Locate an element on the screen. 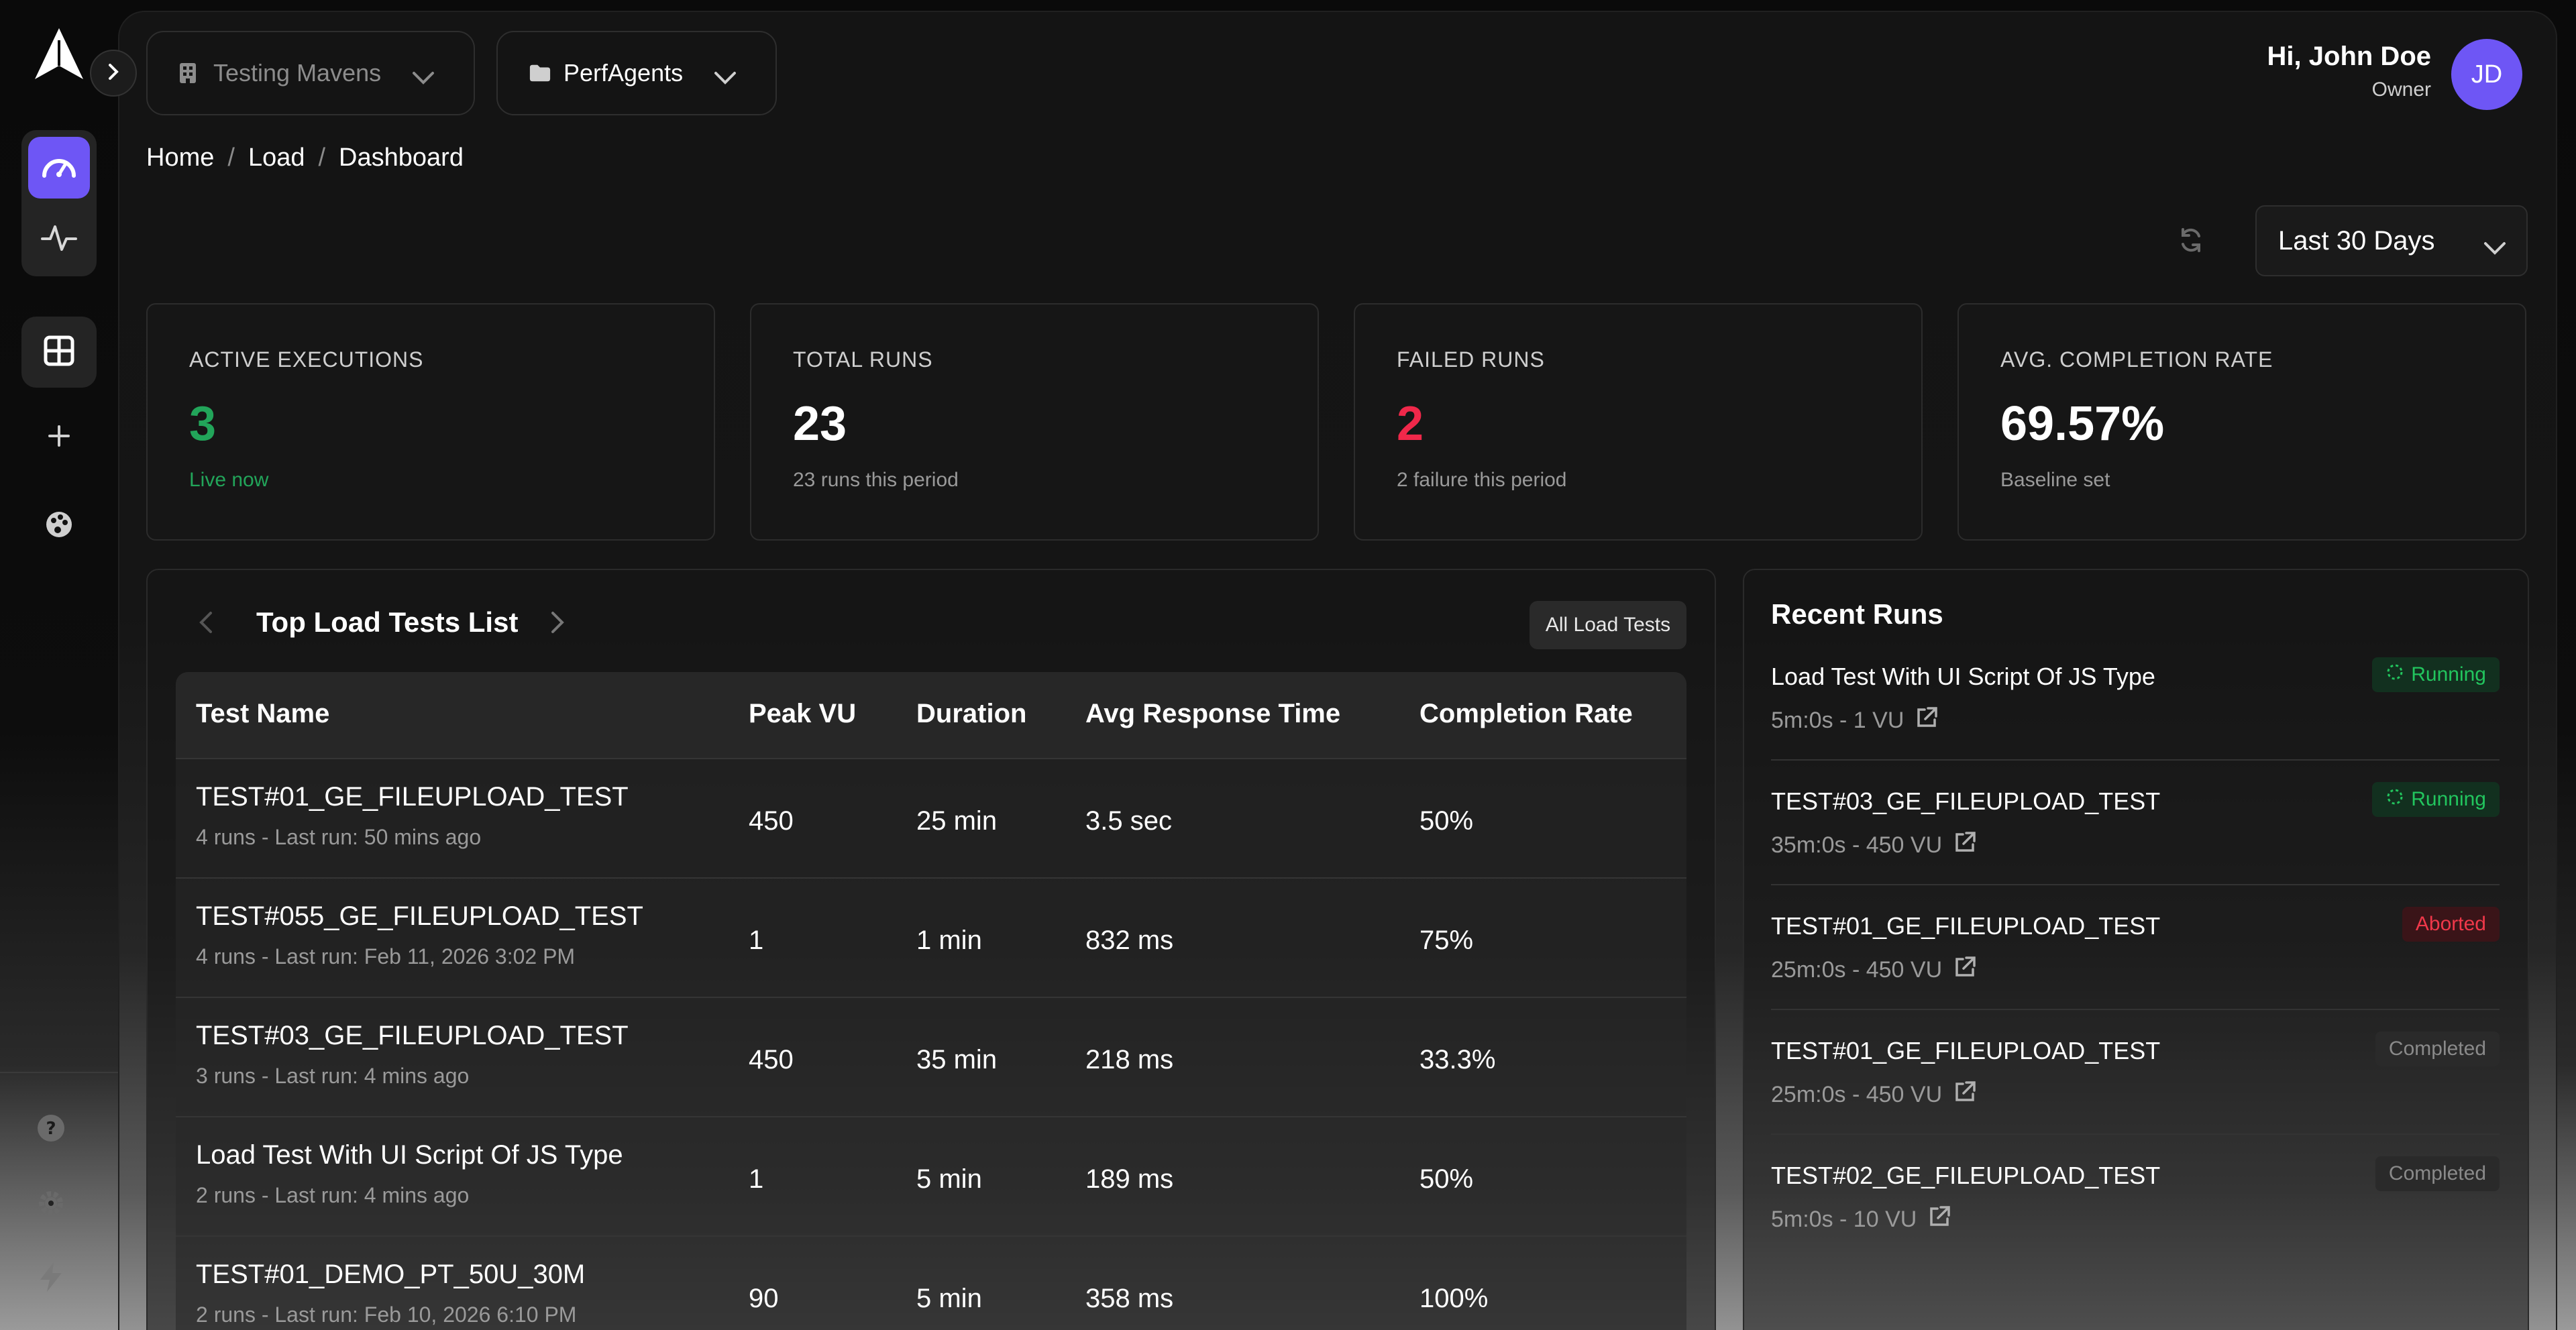  stat-label: FAILED RUNS is located at coordinates (1471, 359).